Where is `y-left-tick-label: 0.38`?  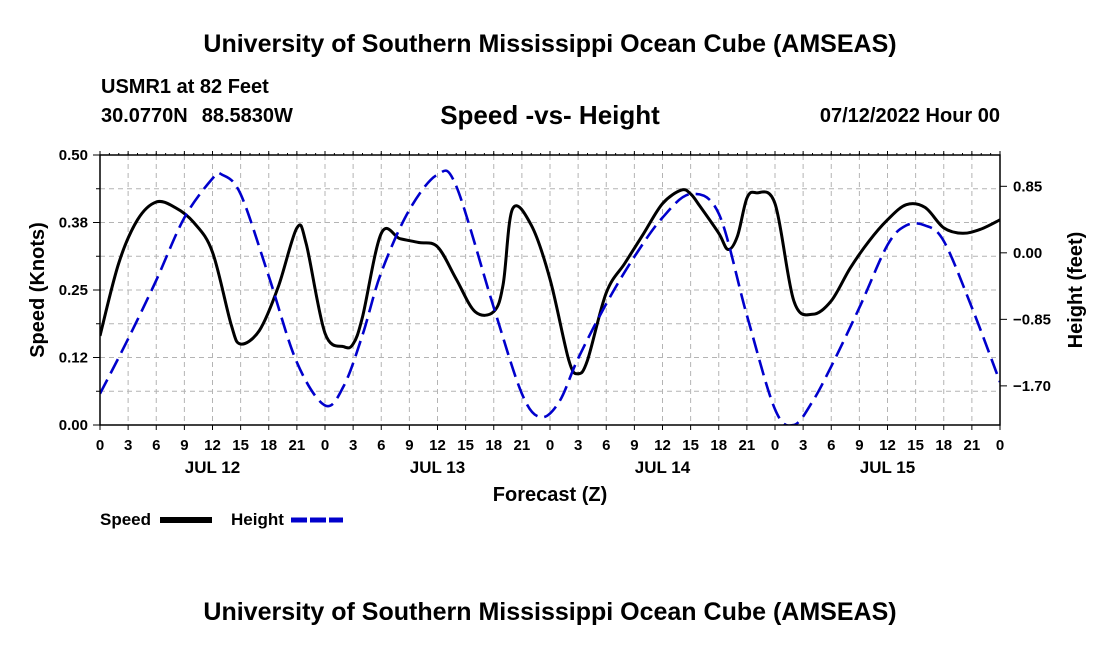
y-left-tick-label: 0.38 is located at coordinates (73, 223).